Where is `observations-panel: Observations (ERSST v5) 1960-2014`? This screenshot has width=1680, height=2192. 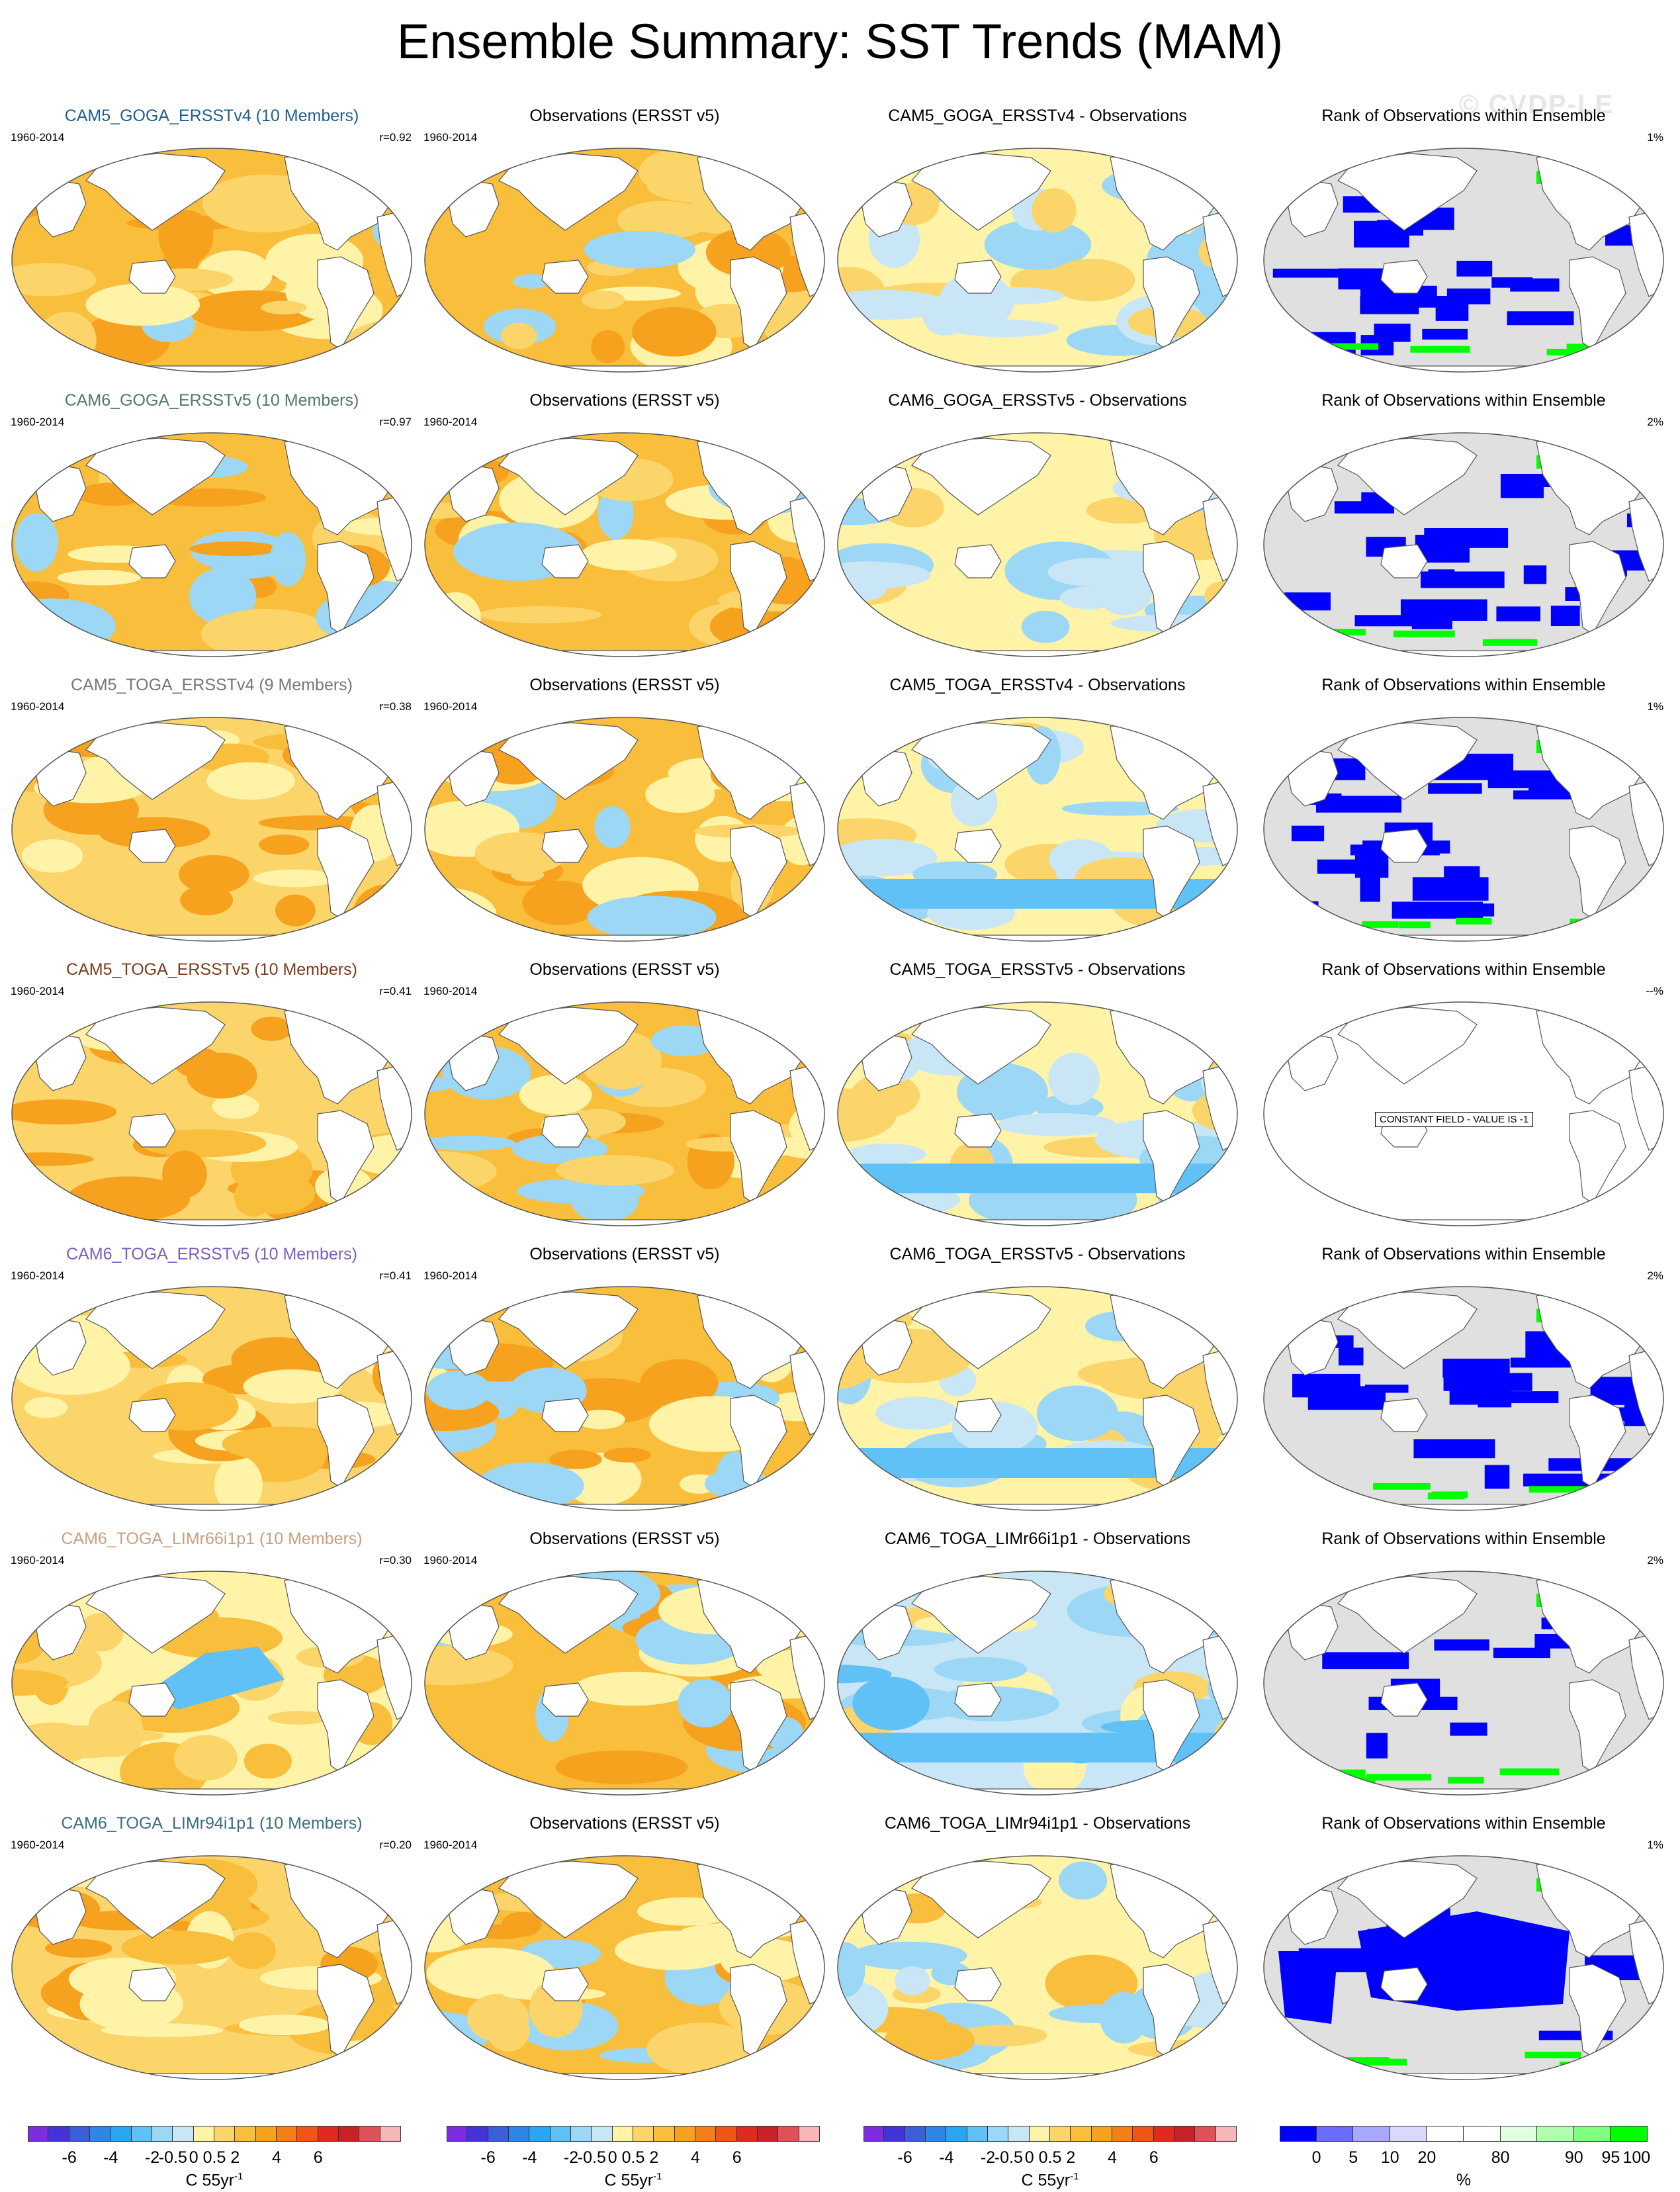
observations-panel: Observations (ERSST v5) 1960-2014 is located at coordinates (625, 1664).